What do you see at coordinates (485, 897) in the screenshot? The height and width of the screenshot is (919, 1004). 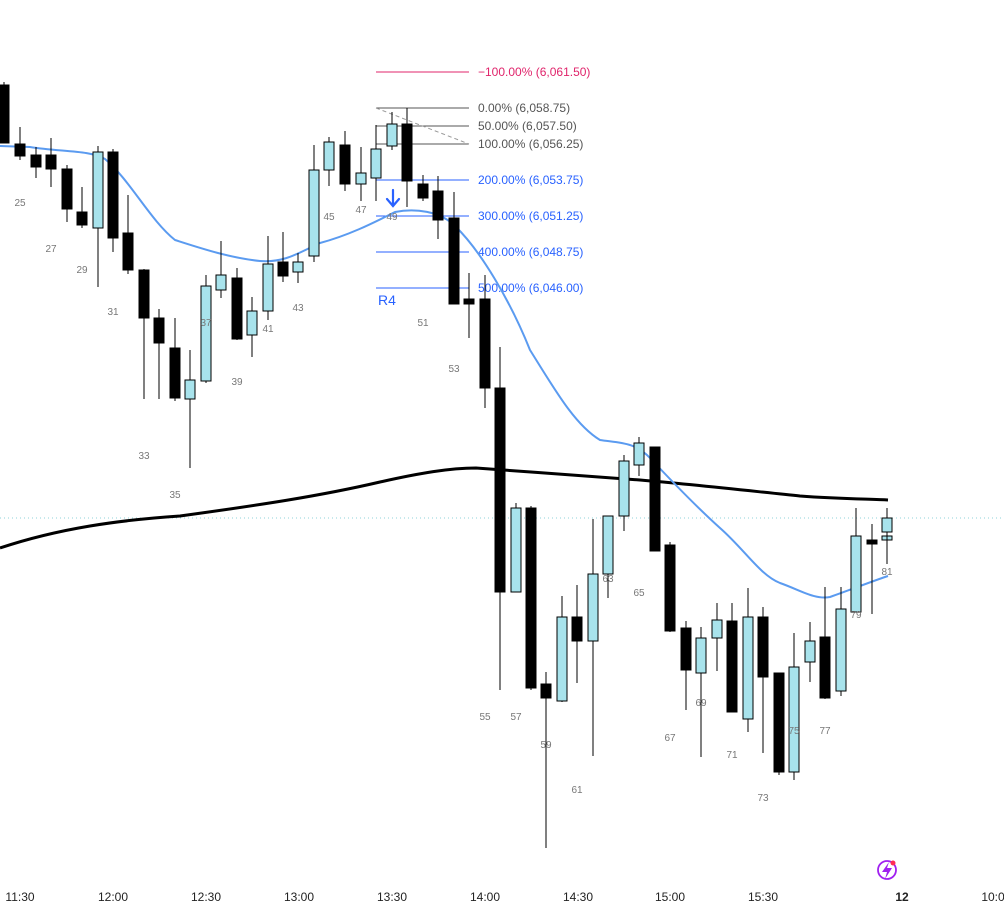 I see `time-axis-tick: 14:00` at bounding box center [485, 897].